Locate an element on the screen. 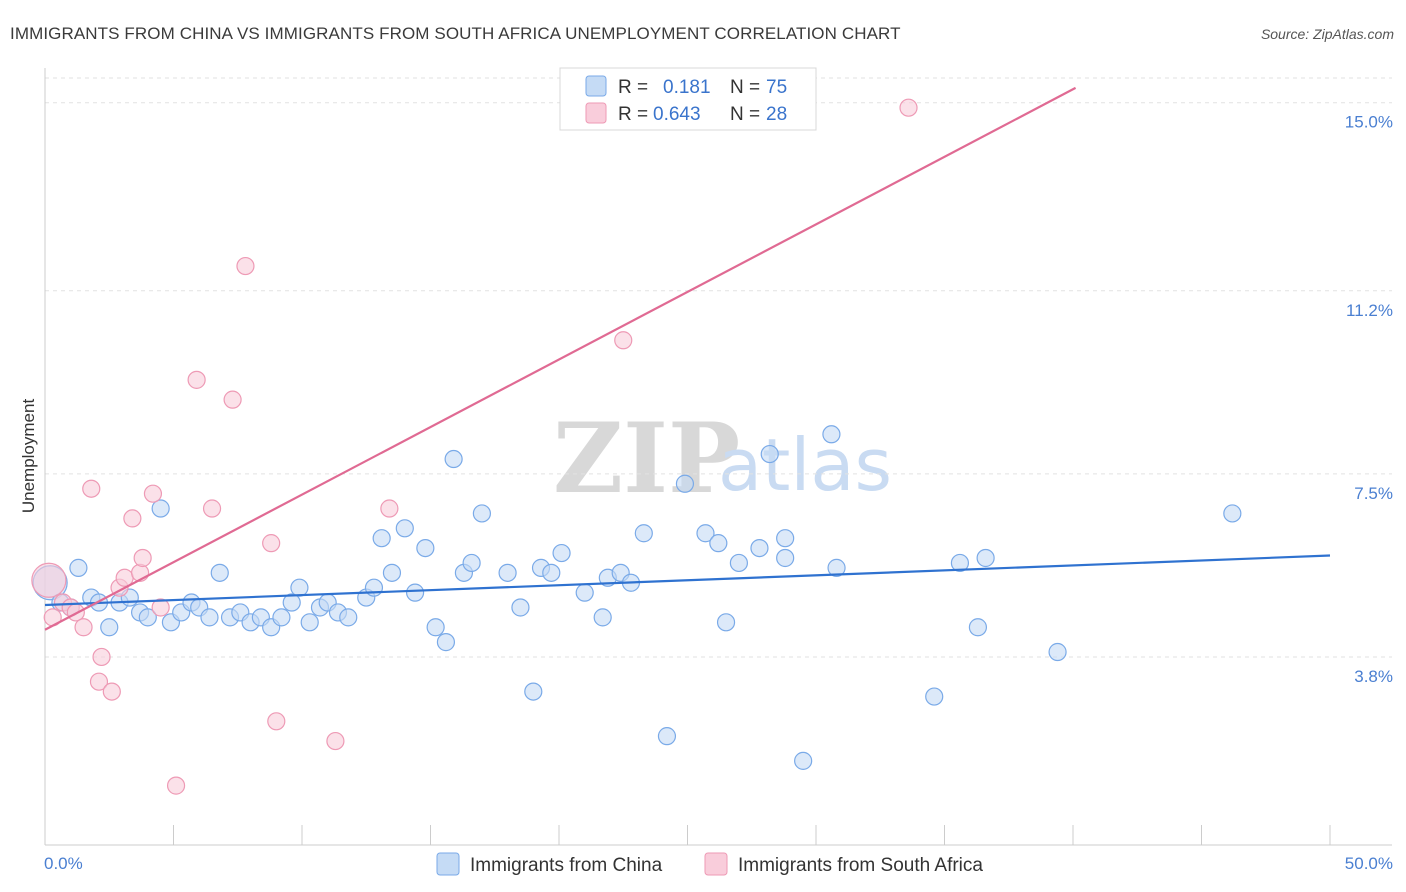 This screenshot has height=892, width=1406. legend-n-value-china: 75 is located at coordinates (776, 87).